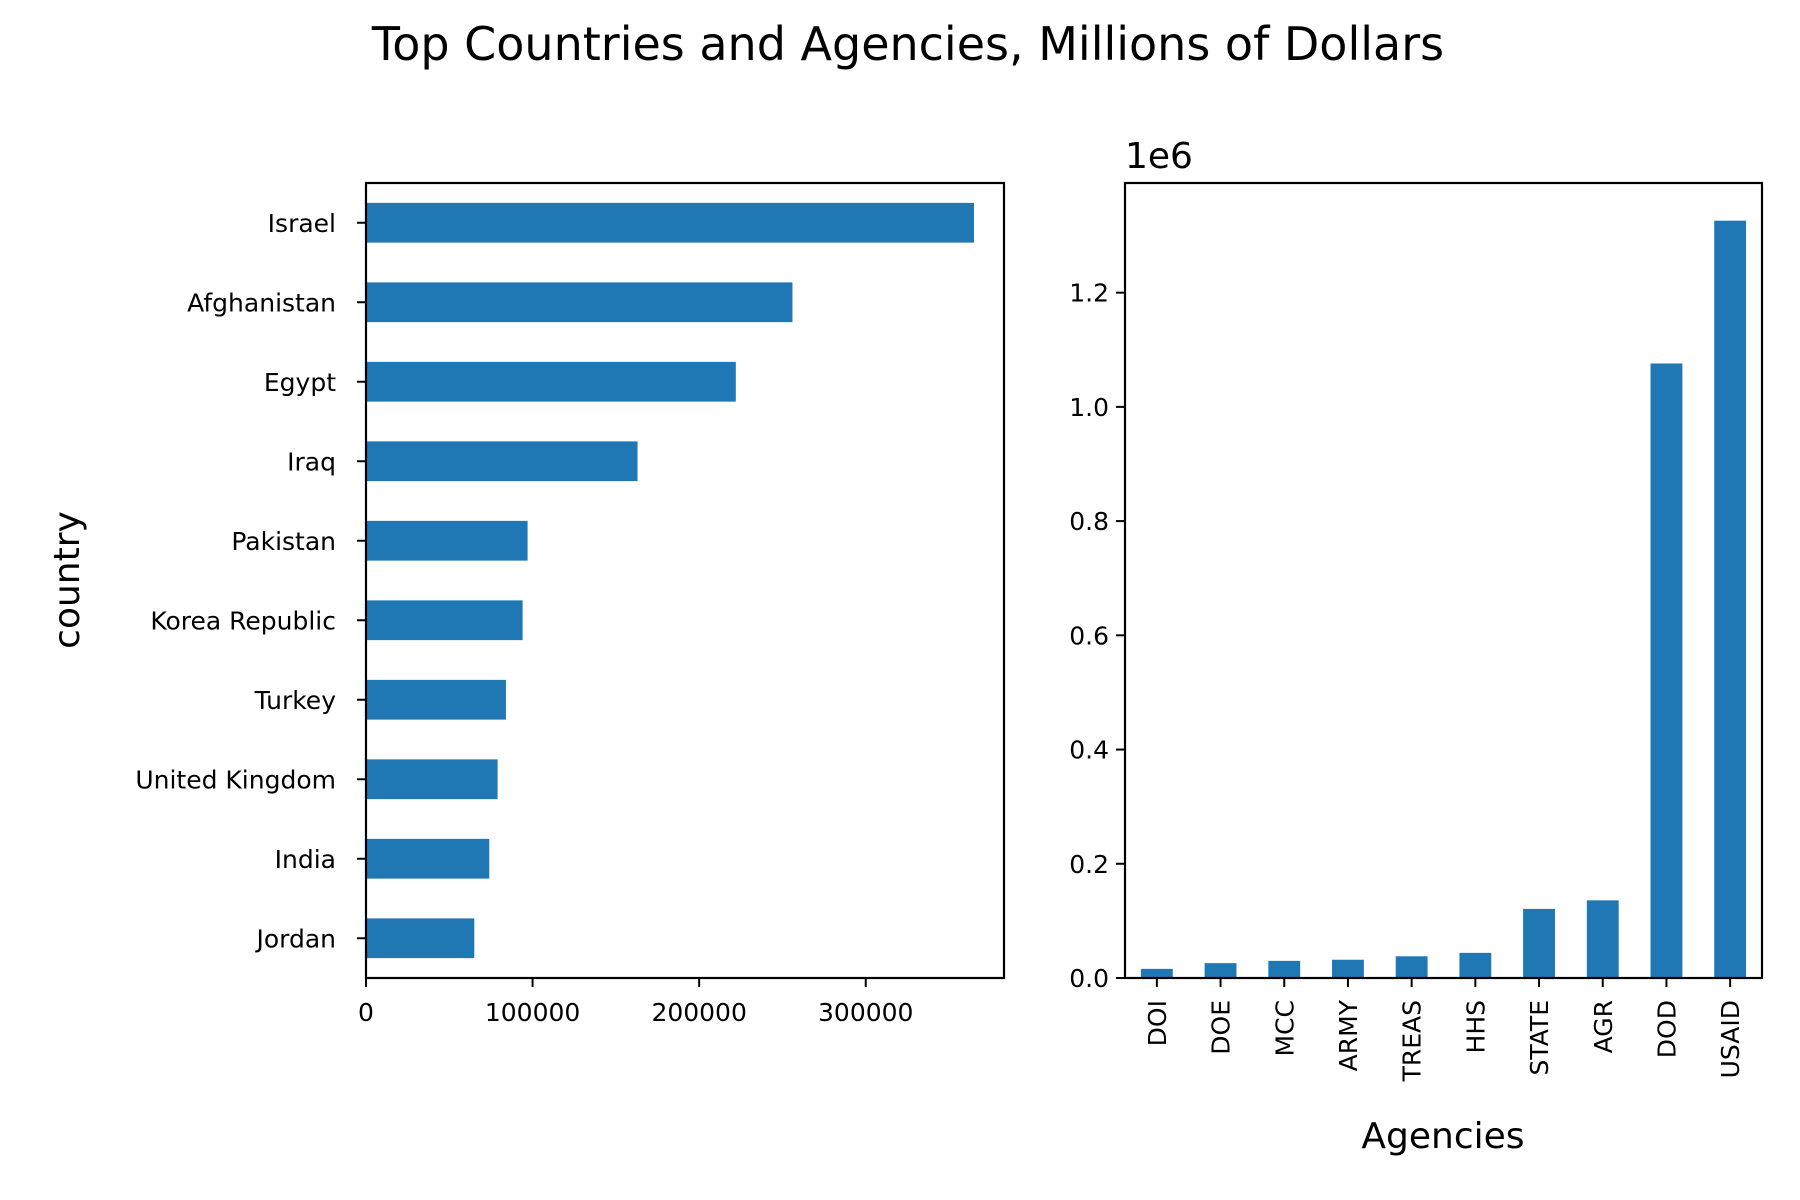 This screenshot has height=1200, width=1800. I want to click on countries-x-ticks: 0 100000 200000 300000, so click(635, 1002).